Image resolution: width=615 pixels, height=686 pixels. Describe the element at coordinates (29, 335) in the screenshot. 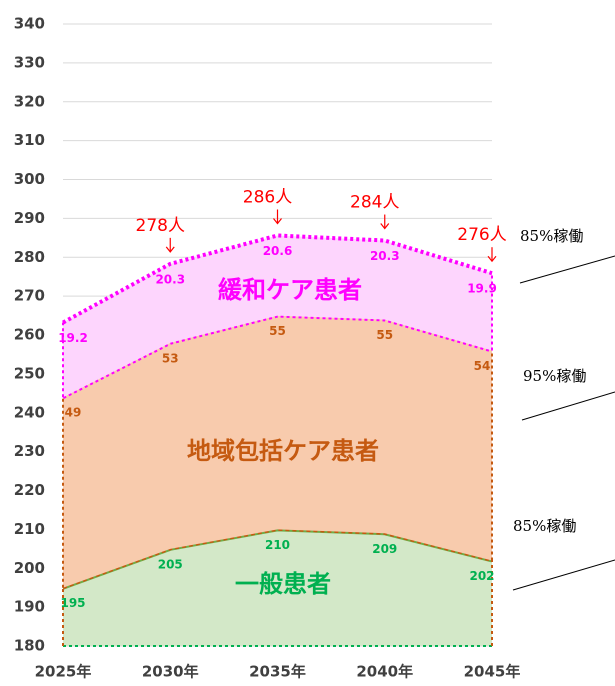

I see `y-tick-label: 260` at that location.